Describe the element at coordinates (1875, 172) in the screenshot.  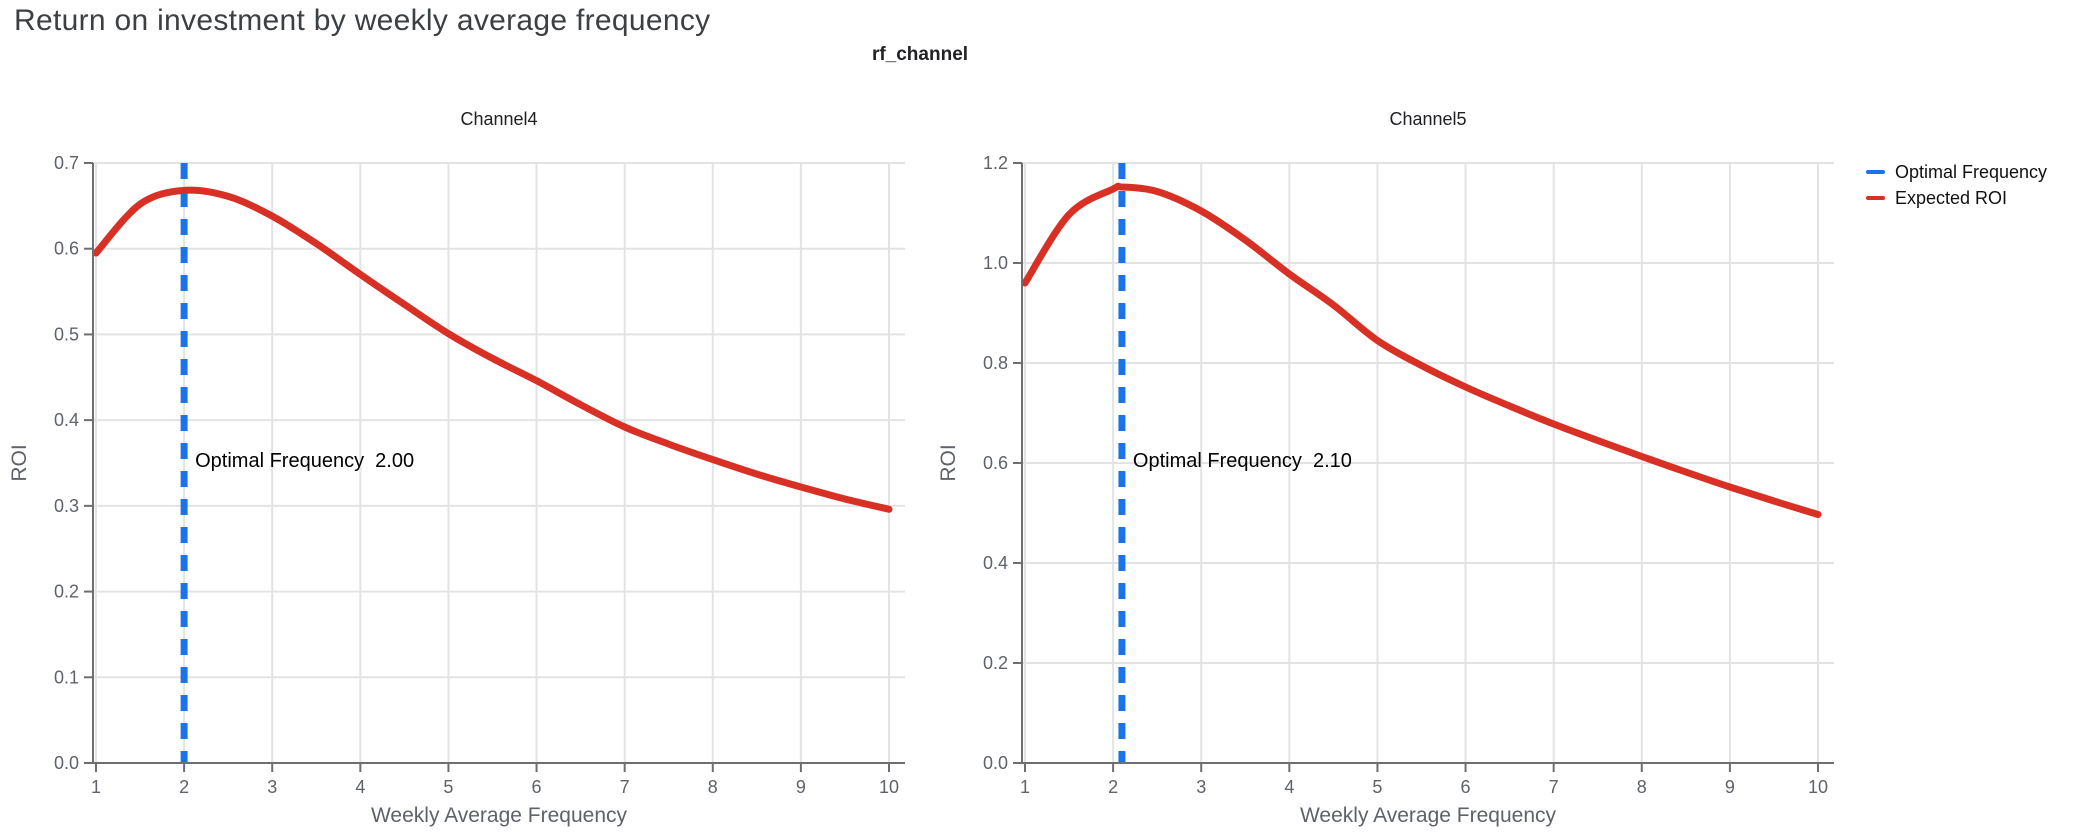
I see `legend-line-swatch-blue` at that location.